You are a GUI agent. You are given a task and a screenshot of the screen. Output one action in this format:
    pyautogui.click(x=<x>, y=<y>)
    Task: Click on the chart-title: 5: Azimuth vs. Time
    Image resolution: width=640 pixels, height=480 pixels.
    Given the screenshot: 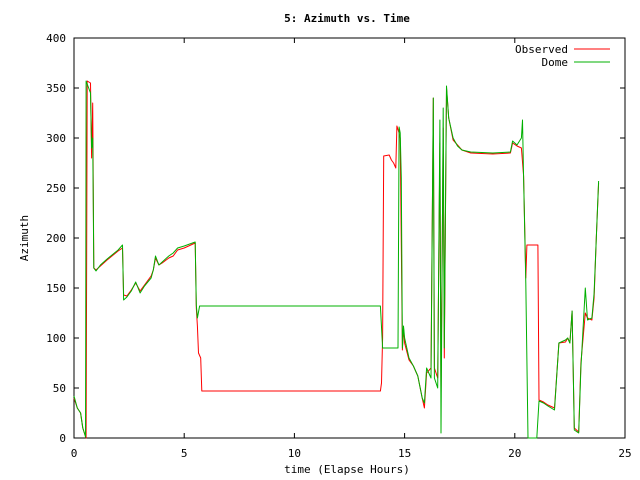 What is the action you would take?
    pyautogui.click(x=347, y=18)
    